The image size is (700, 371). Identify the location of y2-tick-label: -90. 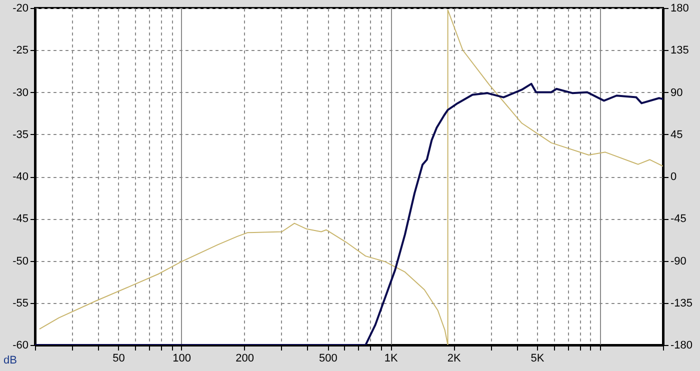
(678, 261).